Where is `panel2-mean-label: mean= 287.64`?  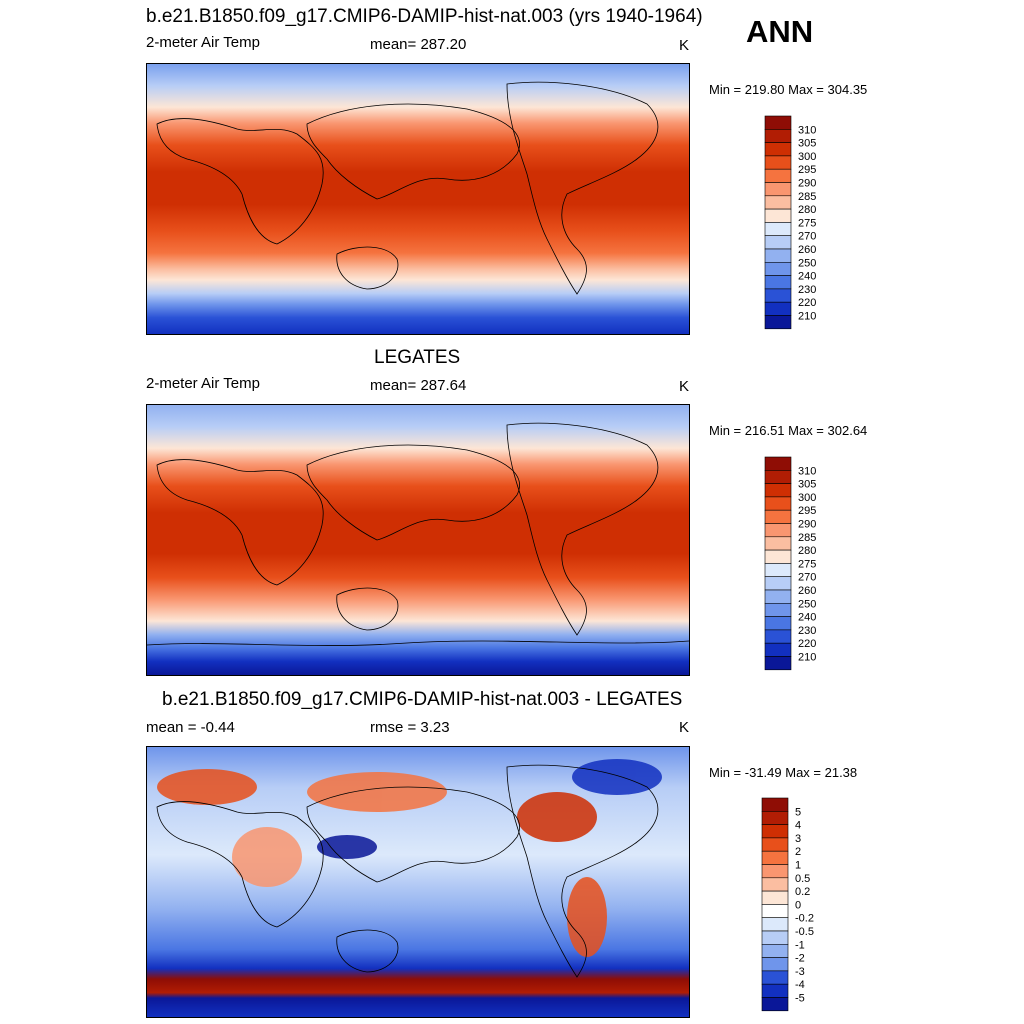
panel2-mean-label: mean= 287.64 is located at coordinates (418, 385).